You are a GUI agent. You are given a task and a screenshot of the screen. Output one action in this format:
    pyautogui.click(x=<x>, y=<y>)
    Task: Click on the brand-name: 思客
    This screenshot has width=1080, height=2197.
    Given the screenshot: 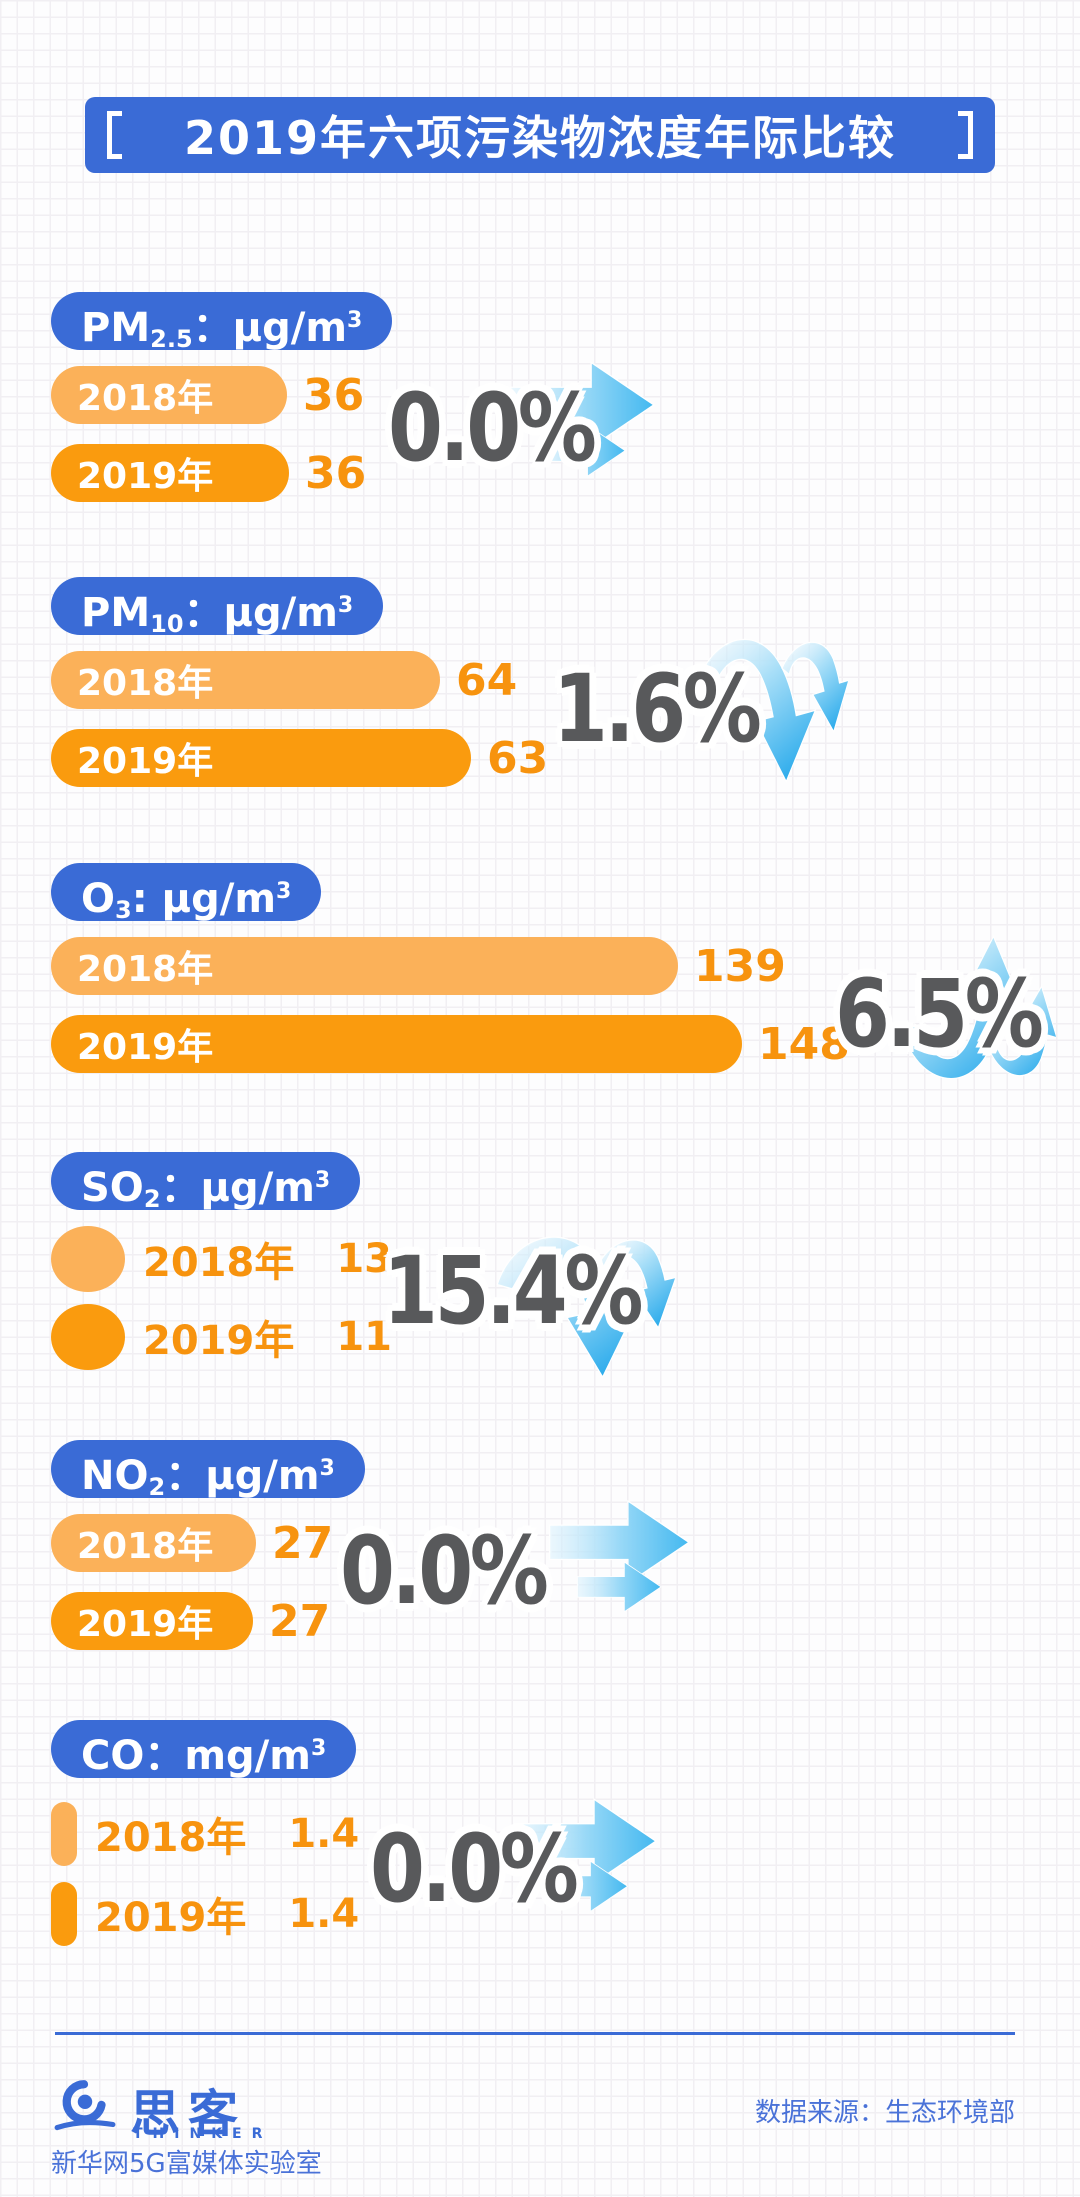 What is the action you would take?
    pyautogui.click(x=188, y=2114)
    